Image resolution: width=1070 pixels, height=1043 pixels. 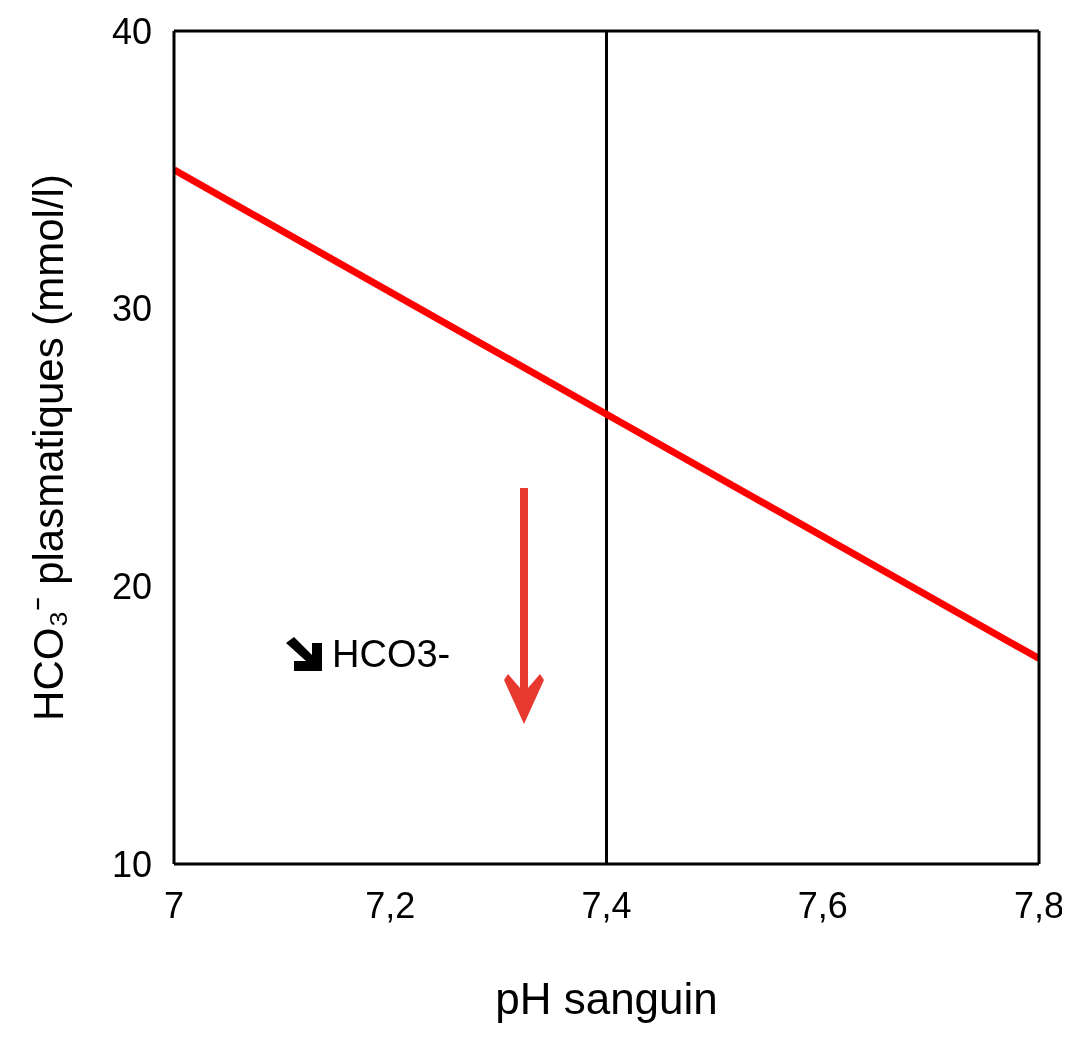 I want to click on x-tick-label: 7,2, so click(x=390, y=905).